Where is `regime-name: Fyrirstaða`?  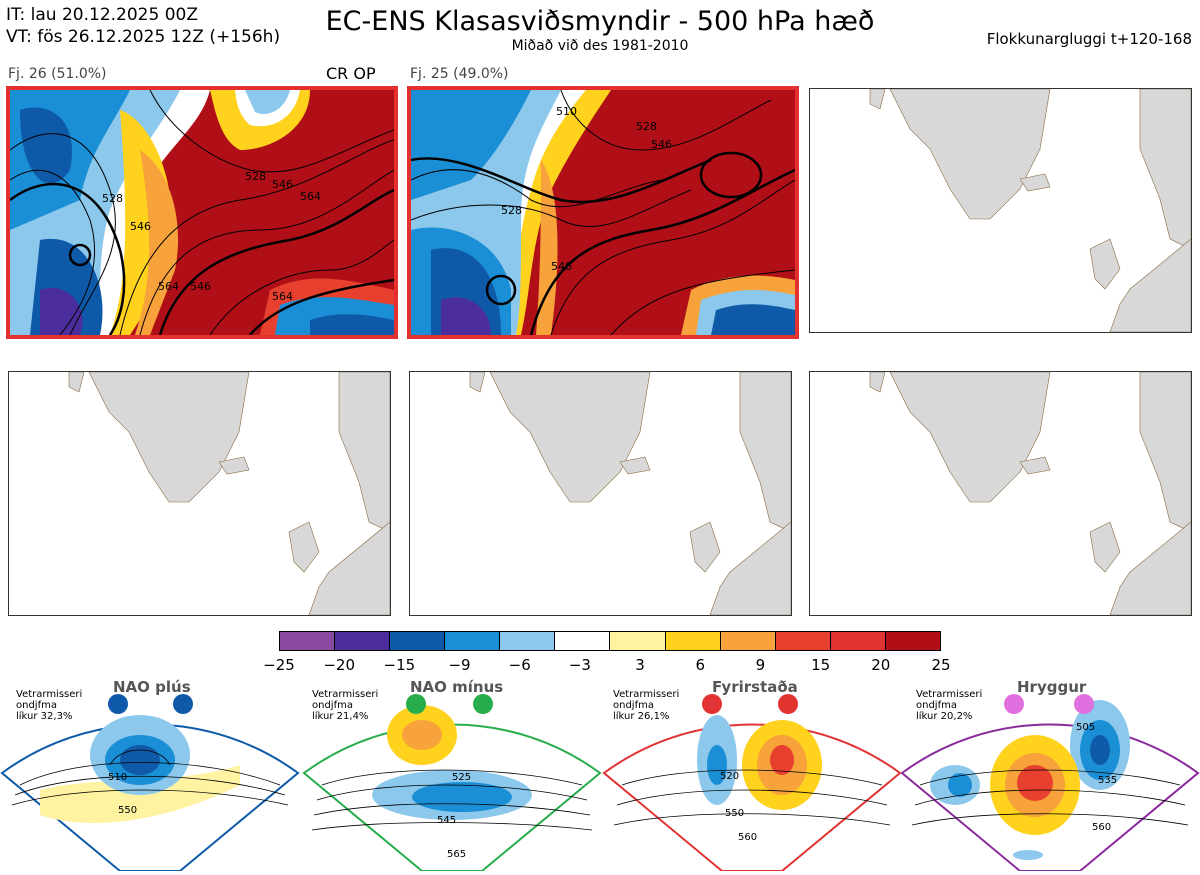
regime-name: Fyrirstaða is located at coordinates (755, 687).